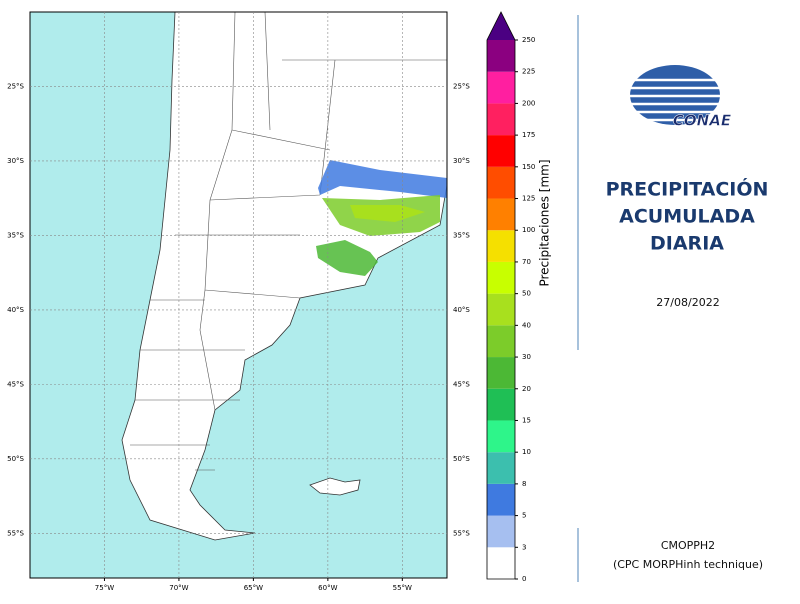  I want to click on colorbar-tick-label: 125, so click(528, 199).